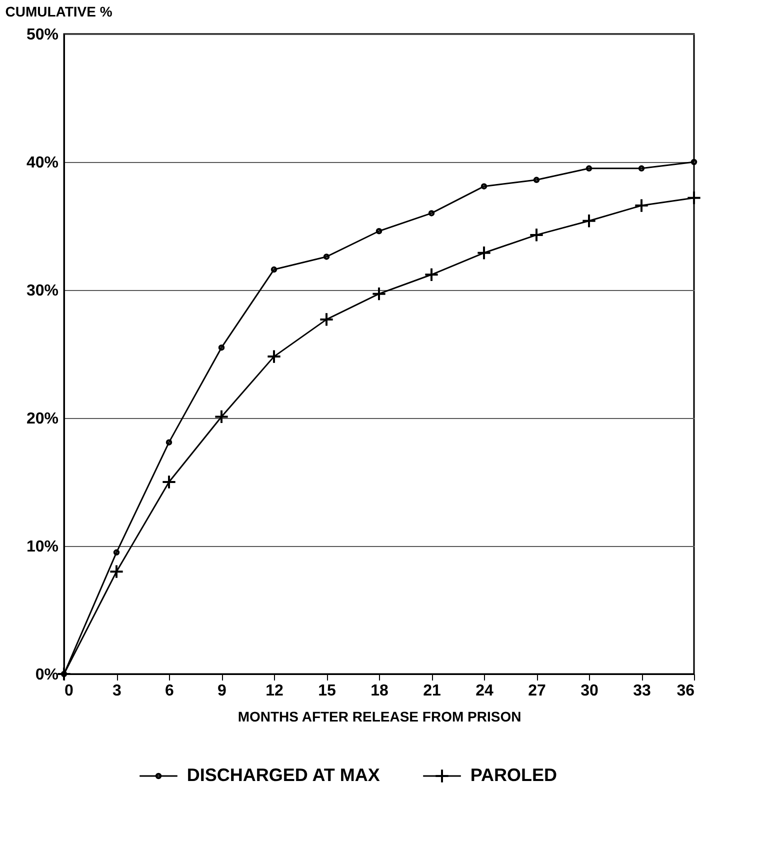 This screenshot has height=867, width=758. I want to click on x-tick-label: 36, so click(685, 691).